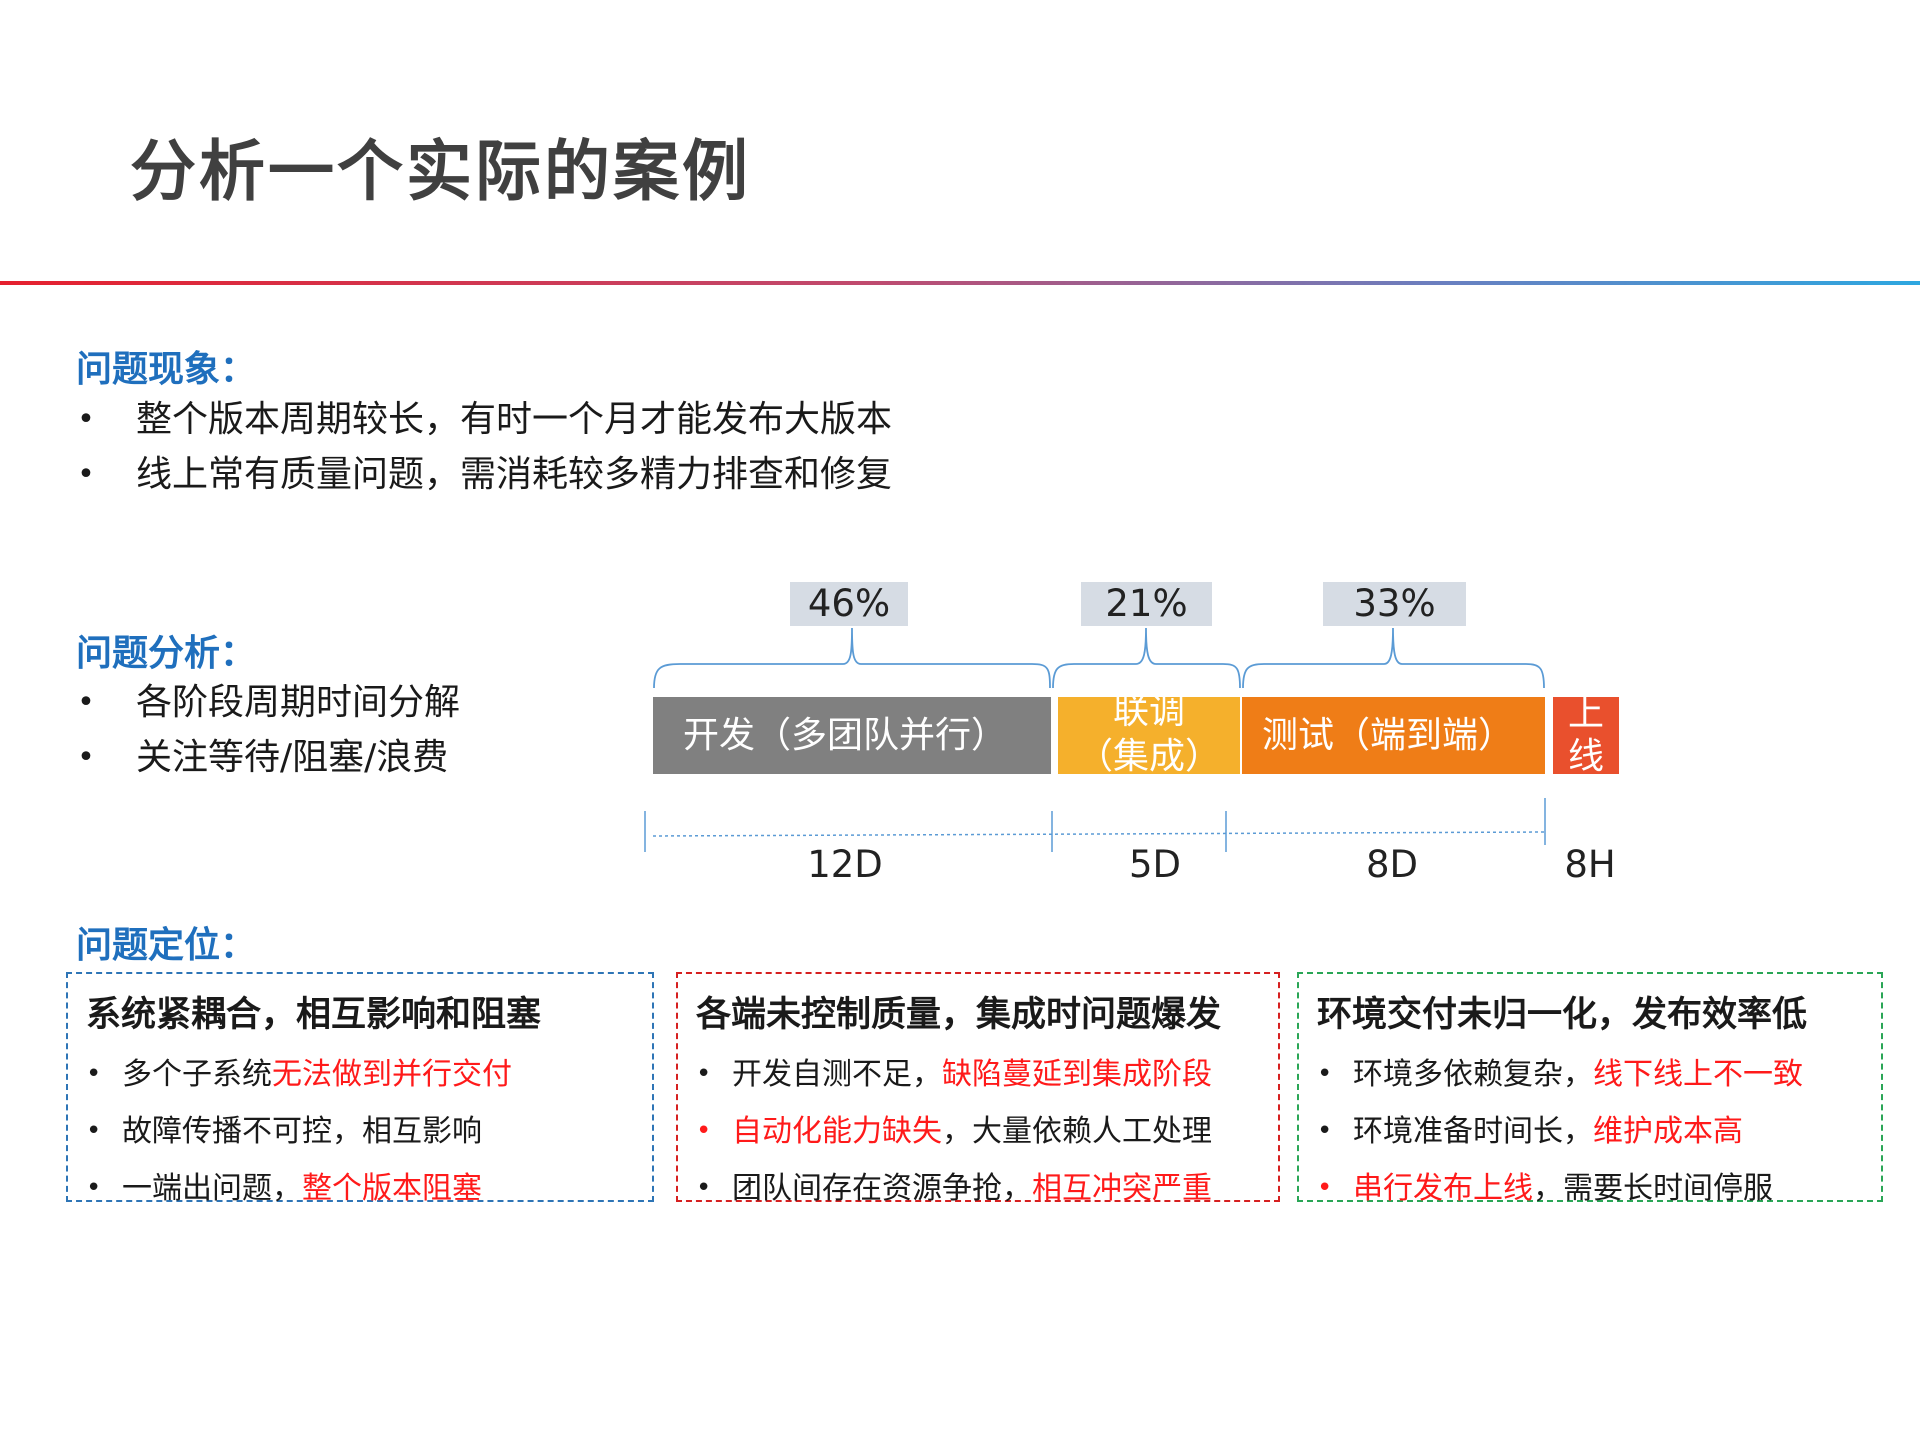  I want to click on duration-test: 8D, so click(1392, 864).